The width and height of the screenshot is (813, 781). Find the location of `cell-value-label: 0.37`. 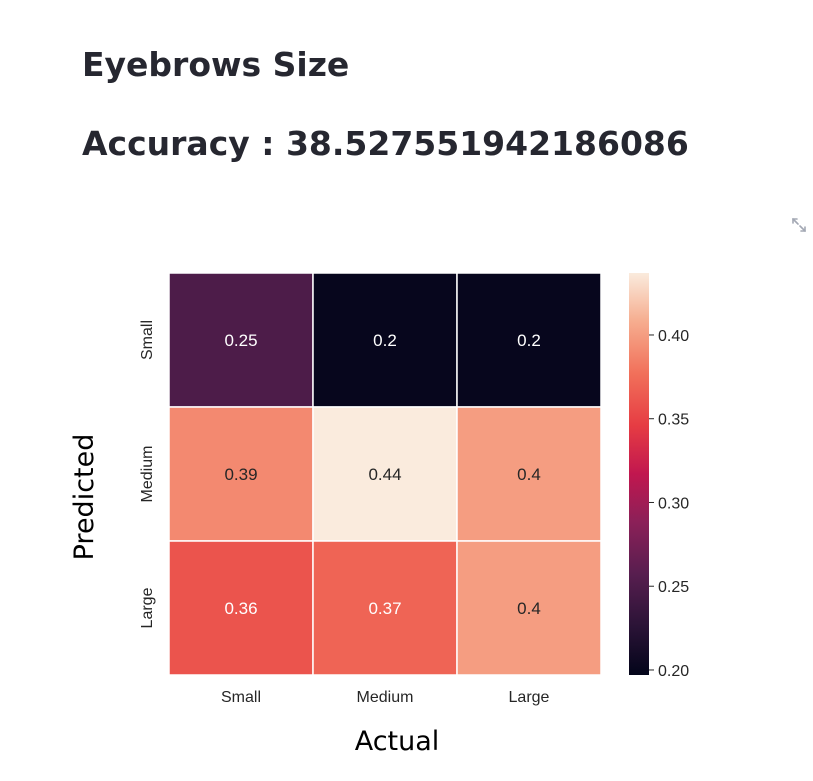

cell-value-label: 0.37 is located at coordinates (384, 608).